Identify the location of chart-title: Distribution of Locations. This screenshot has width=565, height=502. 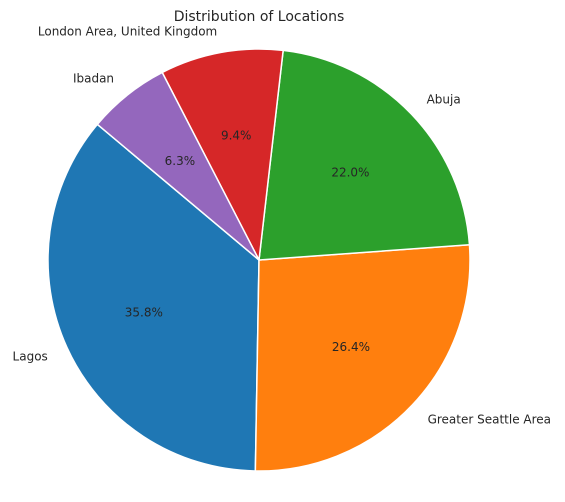
(259, 17).